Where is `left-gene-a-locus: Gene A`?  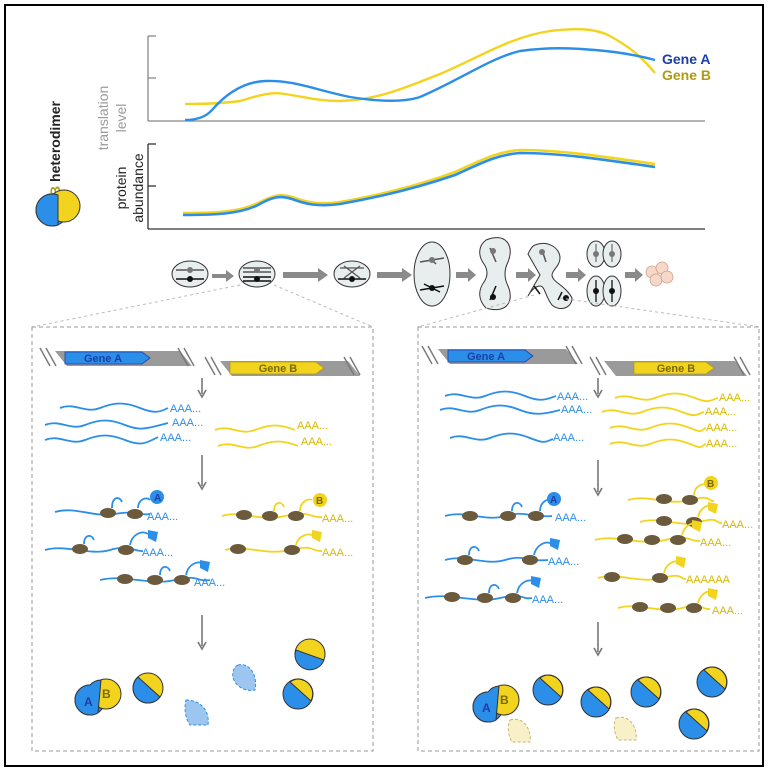 left-gene-a-locus: Gene A is located at coordinates (117, 357).